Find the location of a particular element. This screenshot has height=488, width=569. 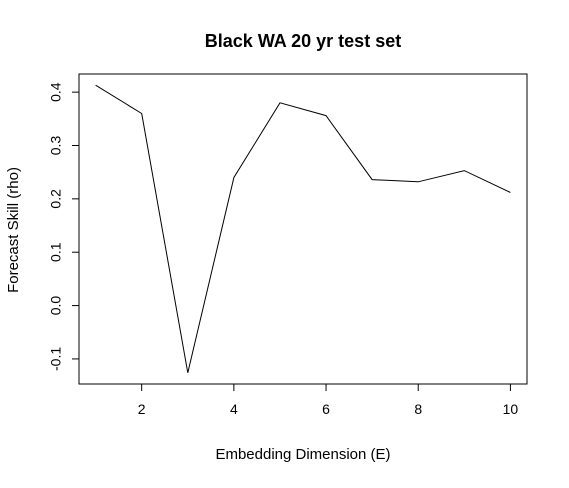

y-tick-label: 0.3 is located at coordinates (56, 146).